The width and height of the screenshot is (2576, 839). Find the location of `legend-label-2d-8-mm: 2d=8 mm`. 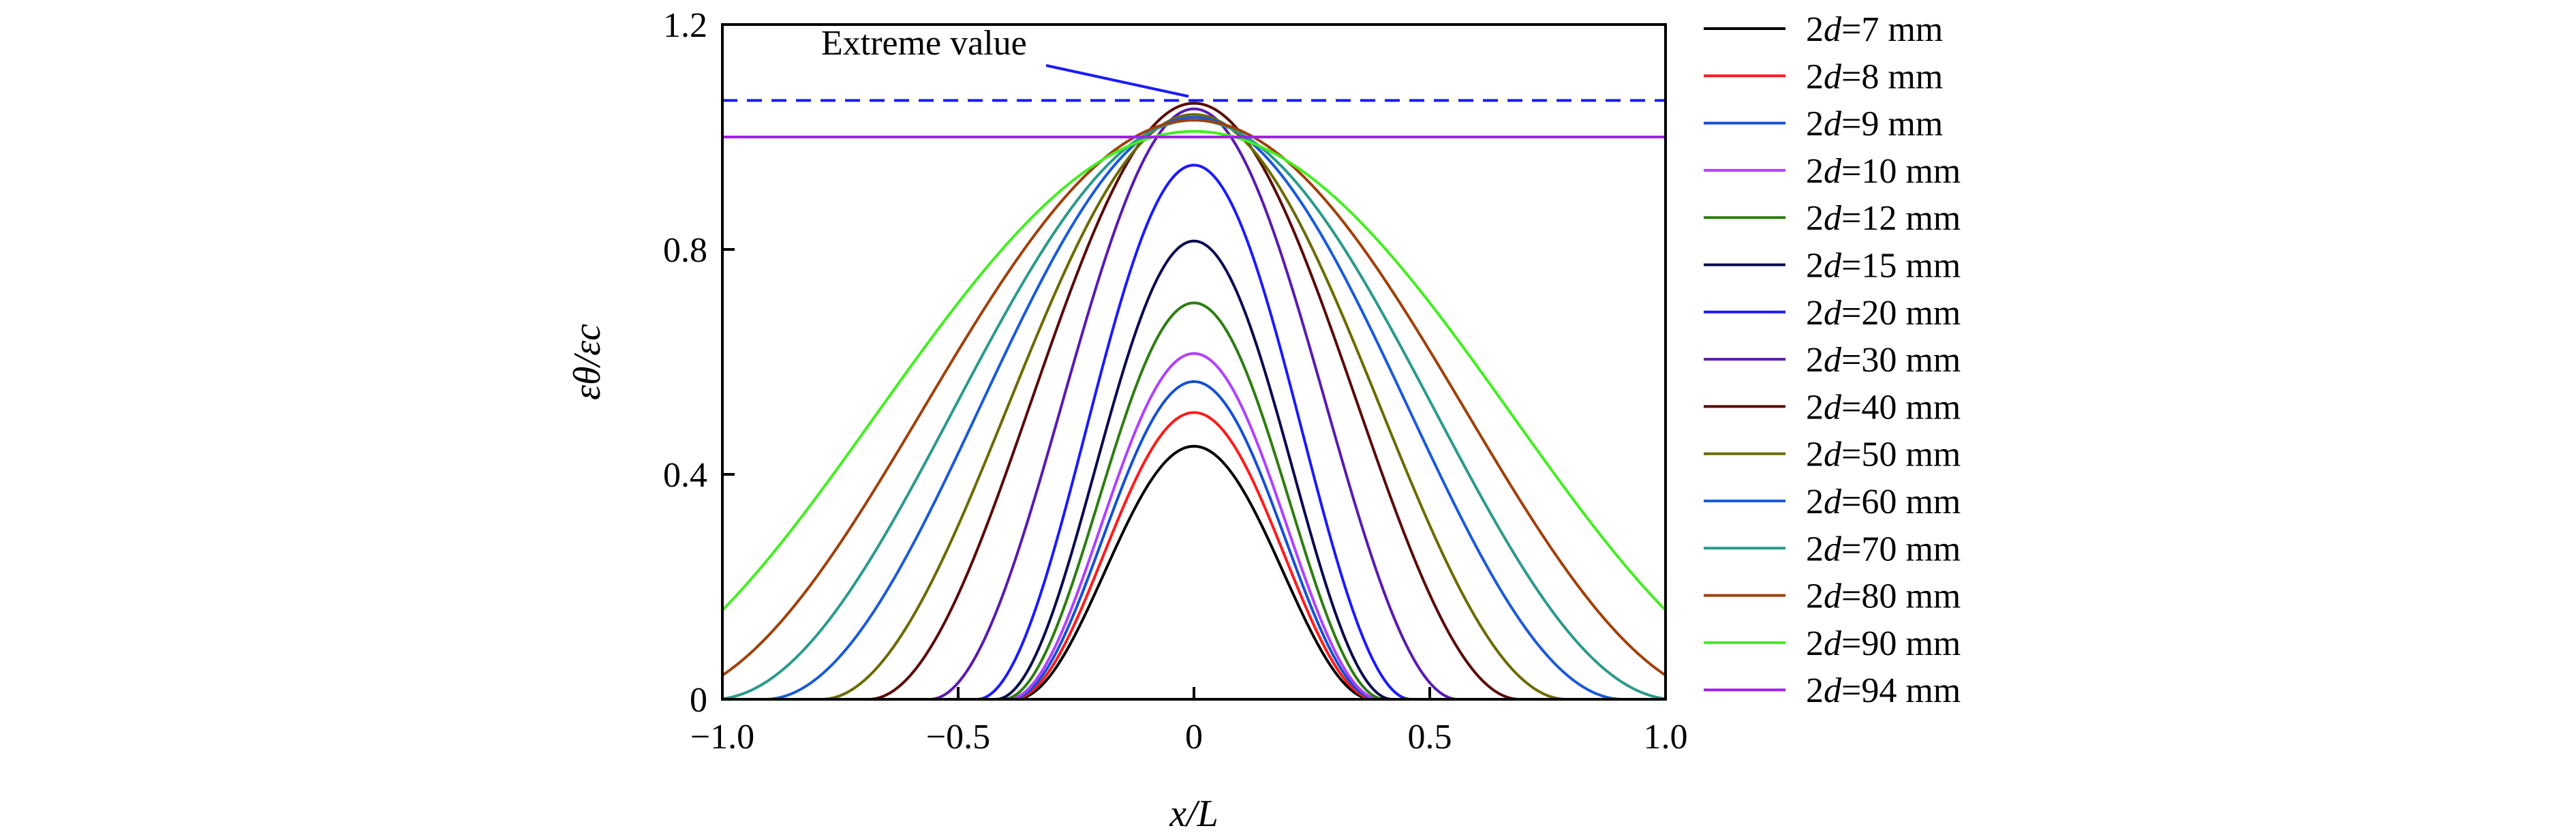

legend-label-2d-8-mm: 2d=8 mm is located at coordinates (1874, 76).